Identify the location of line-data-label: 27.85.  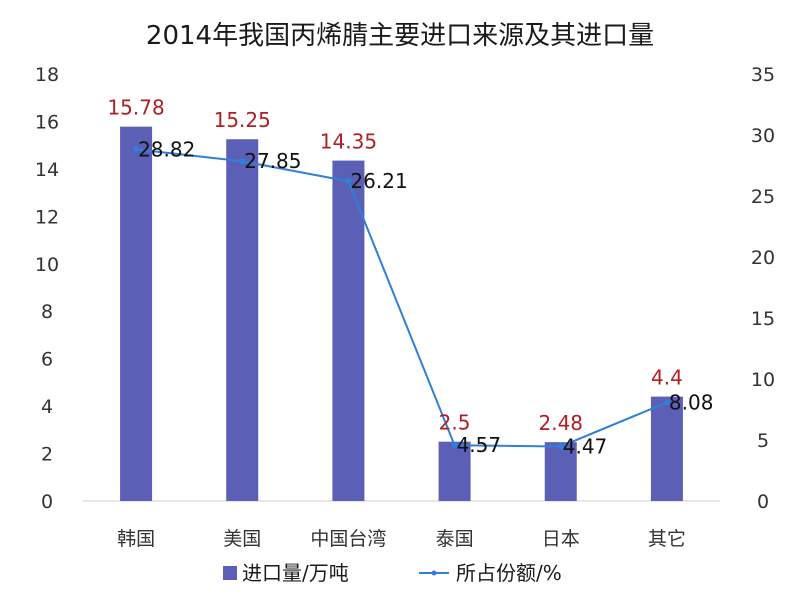
(272, 161).